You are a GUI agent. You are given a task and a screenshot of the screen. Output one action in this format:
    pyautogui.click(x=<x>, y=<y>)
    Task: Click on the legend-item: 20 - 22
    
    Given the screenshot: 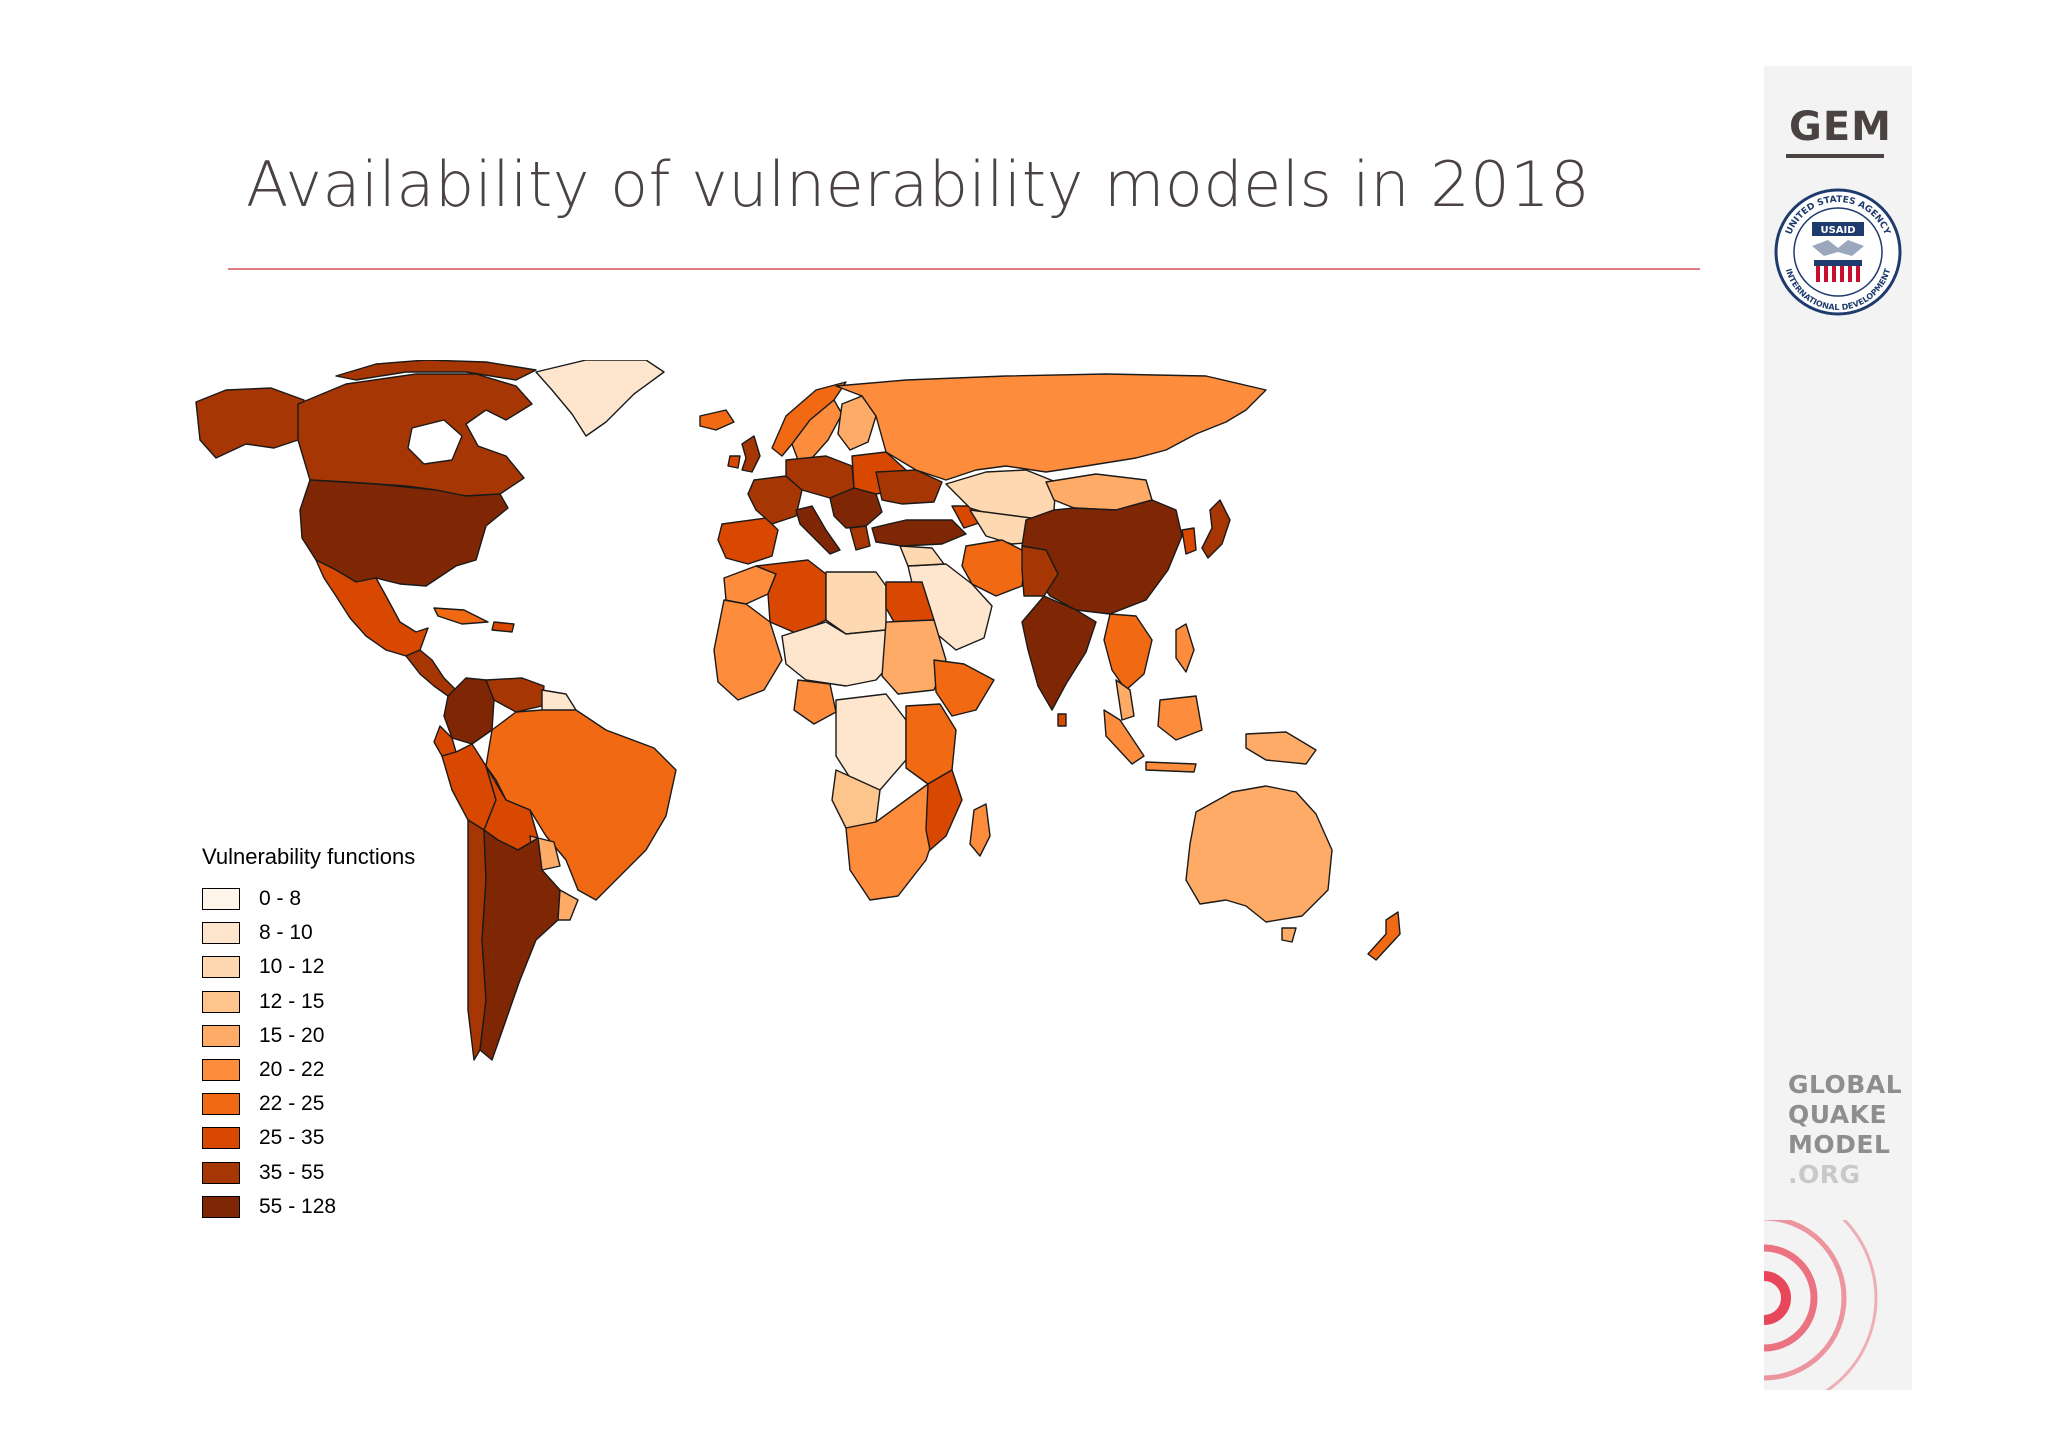 What is the action you would take?
    pyautogui.click(x=308, y=1070)
    